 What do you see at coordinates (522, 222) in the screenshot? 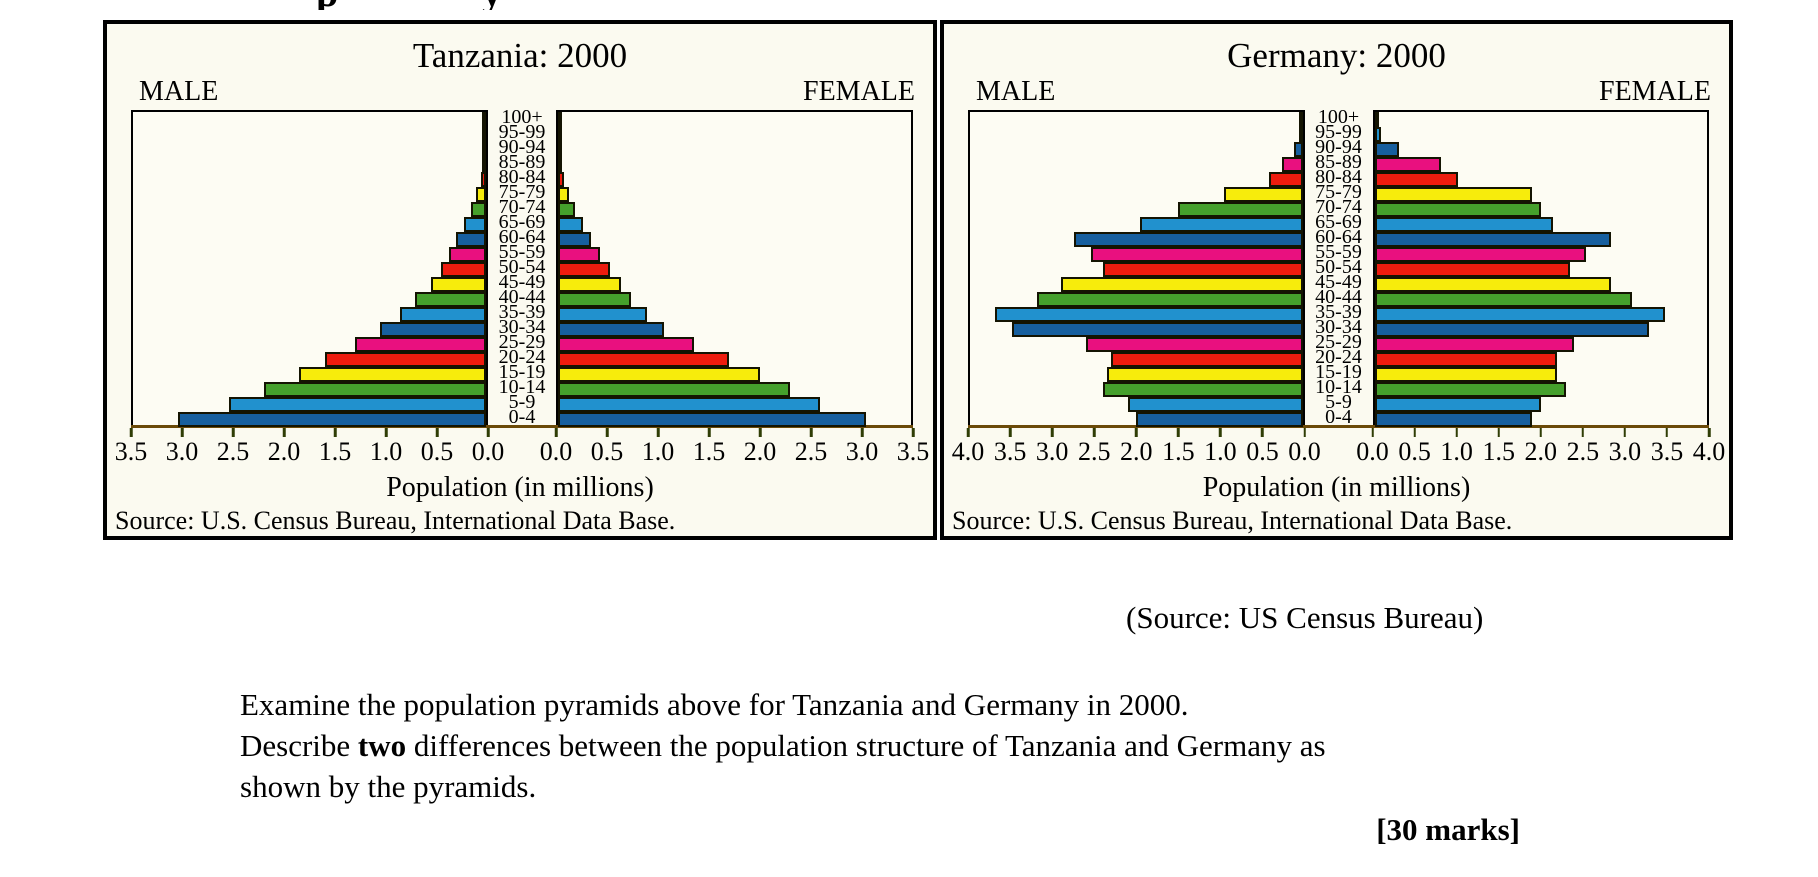
I see `age-group-label: 65-69` at bounding box center [522, 222].